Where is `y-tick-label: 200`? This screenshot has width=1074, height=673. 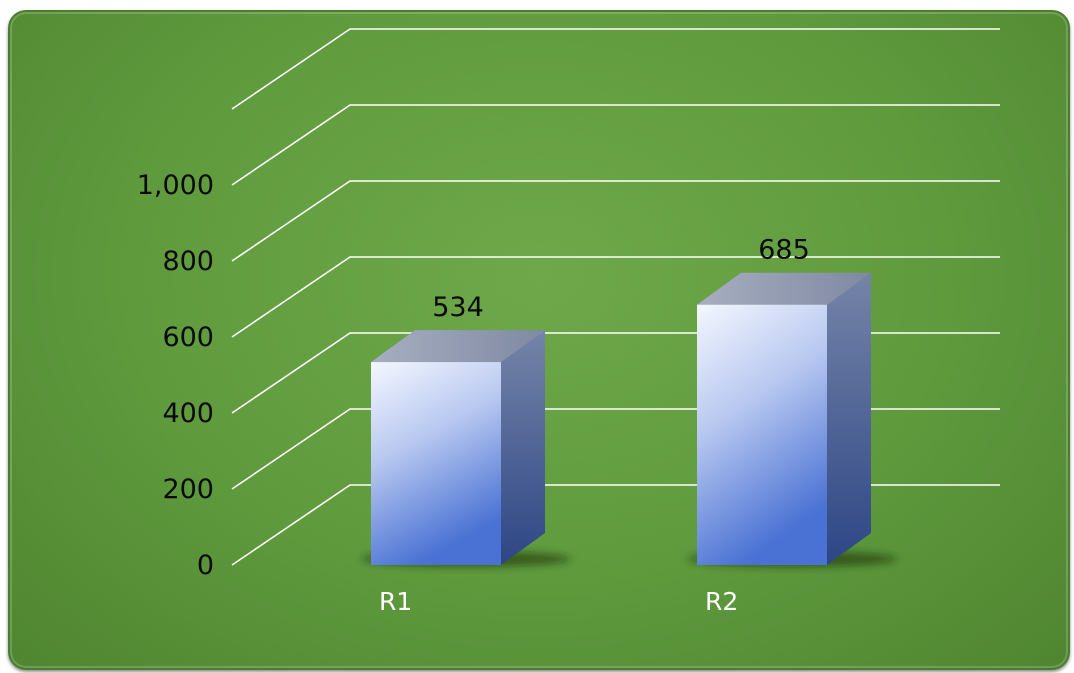
y-tick-label: 200 is located at coordinates (188, 489).